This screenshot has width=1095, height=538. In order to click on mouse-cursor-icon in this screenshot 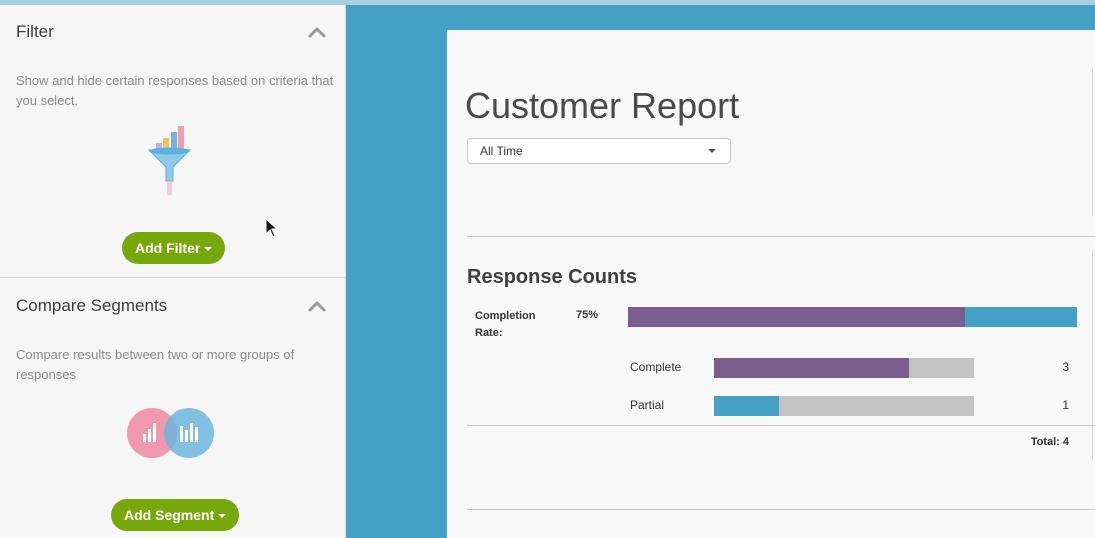, I will do `click(272, 228)`.